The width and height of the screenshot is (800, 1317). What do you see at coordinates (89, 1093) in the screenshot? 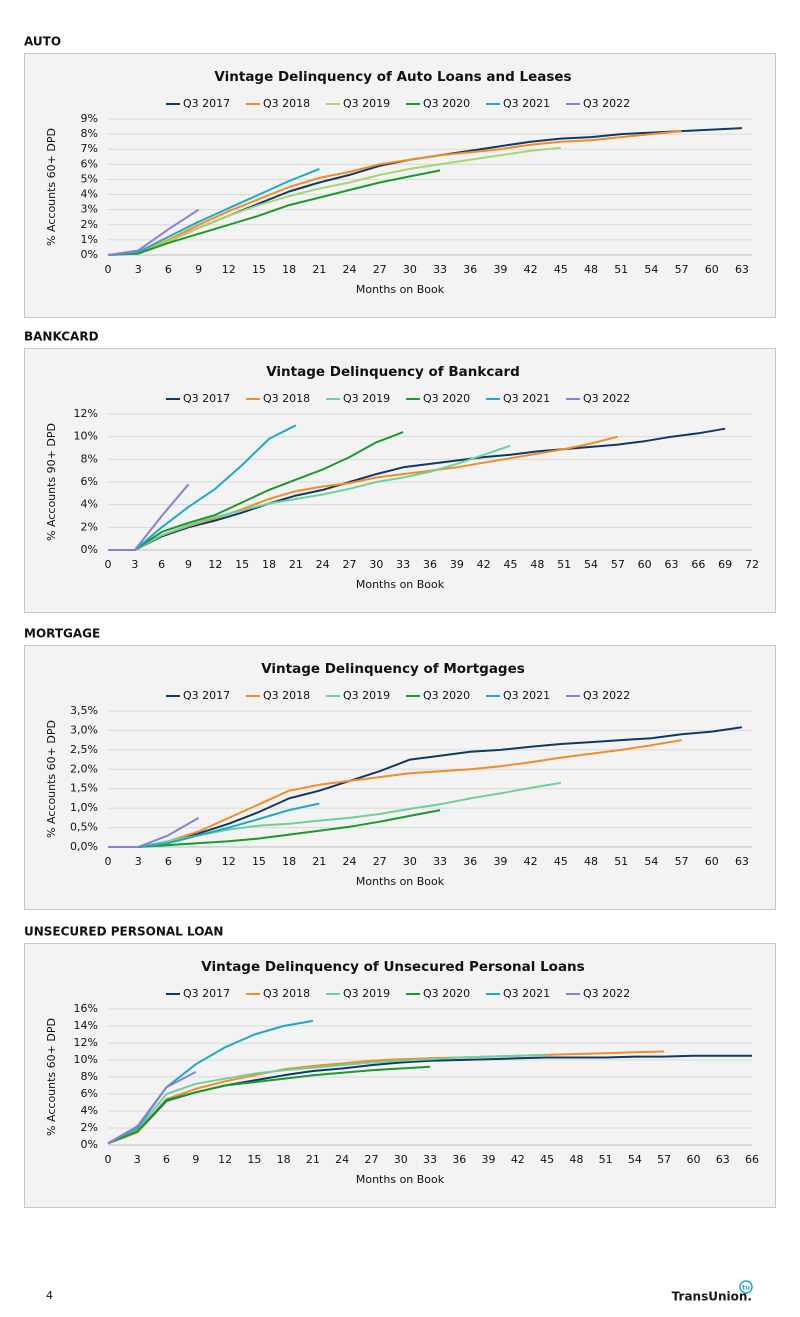
I see `y-tick-label: 6%` at bounding box center [89, 1093].